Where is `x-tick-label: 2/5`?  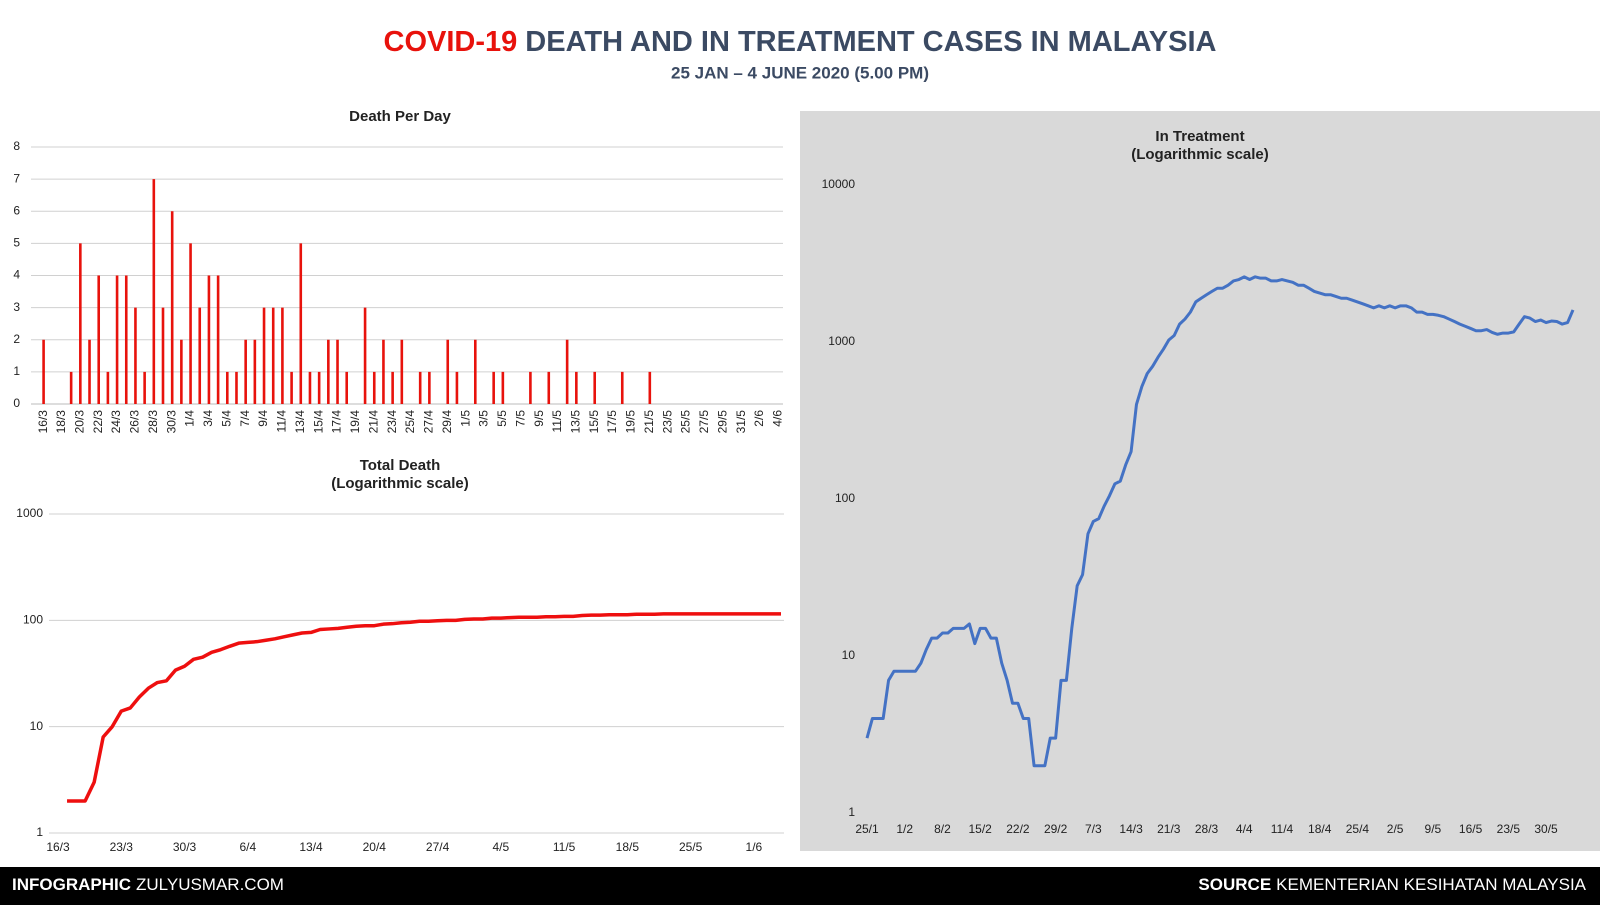 x-tick-label: 2/5 is located at coordinates (1395, 829).